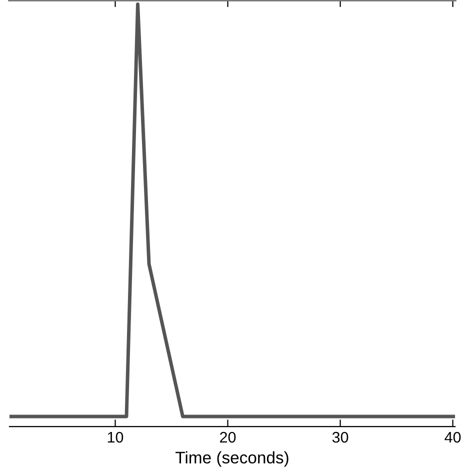 The height and width of the screenshot is (474, 474). Describe the element at coordinates (228, 437) in the screenshot. I see `x-tick-label: 20` at that location.